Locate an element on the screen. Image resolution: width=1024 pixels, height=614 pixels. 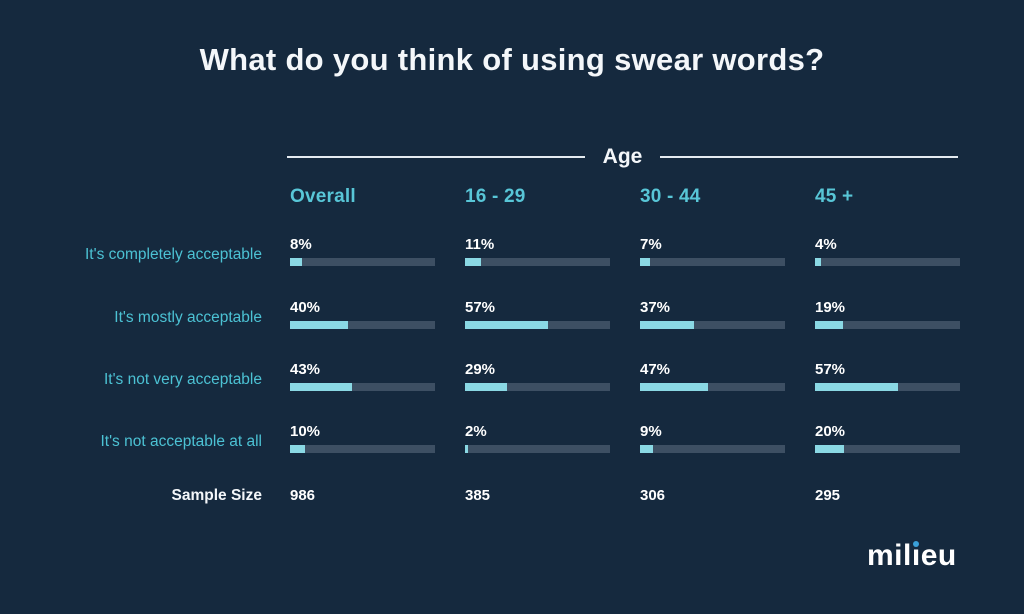
value-label: 37% is located at coordinates (655, 307).